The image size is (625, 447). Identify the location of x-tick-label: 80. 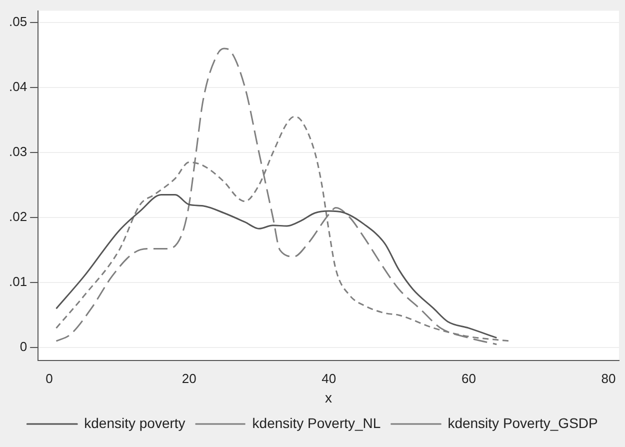
(608, 378).